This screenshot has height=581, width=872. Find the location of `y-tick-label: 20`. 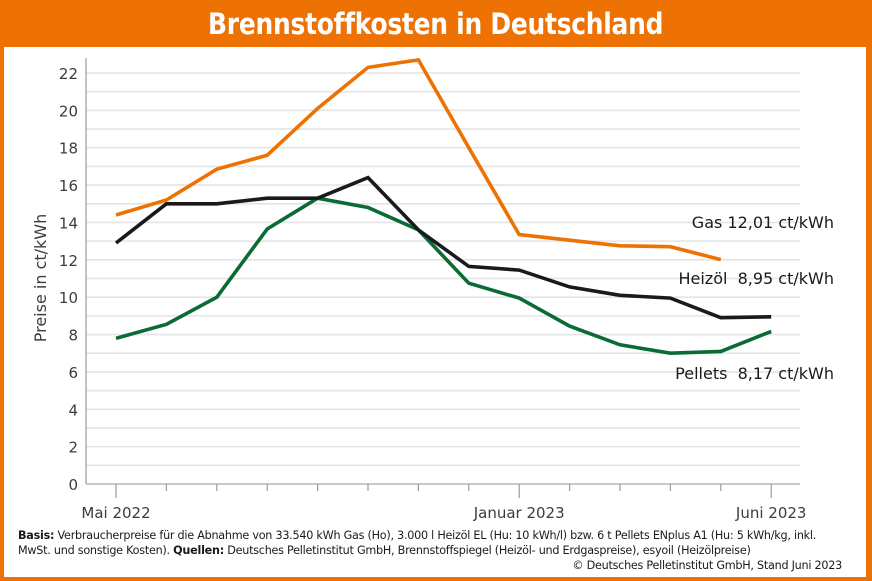

y-tick-label: 20 is located at coordinates (68, 111).